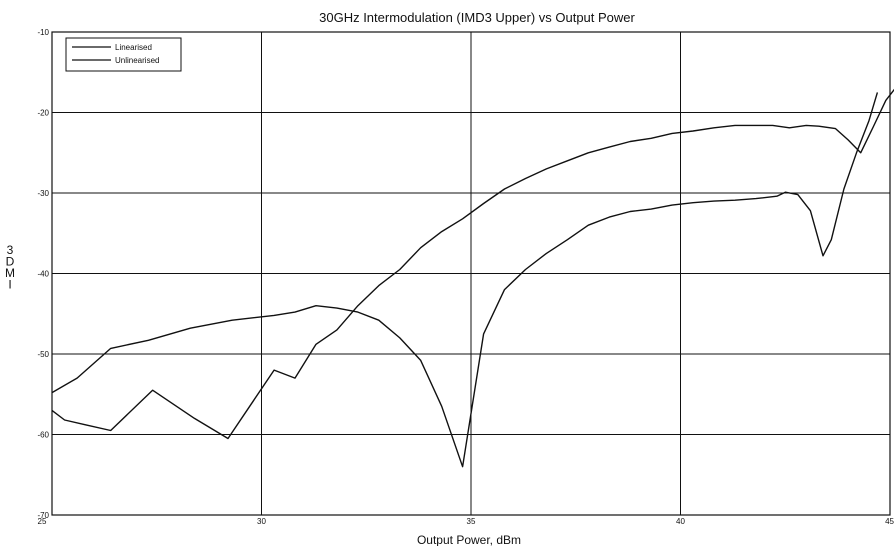 Image resolution: width=894 pixels, height=546 pixels. I want to click on legend-label: Unlinearised, so click(137, 60).